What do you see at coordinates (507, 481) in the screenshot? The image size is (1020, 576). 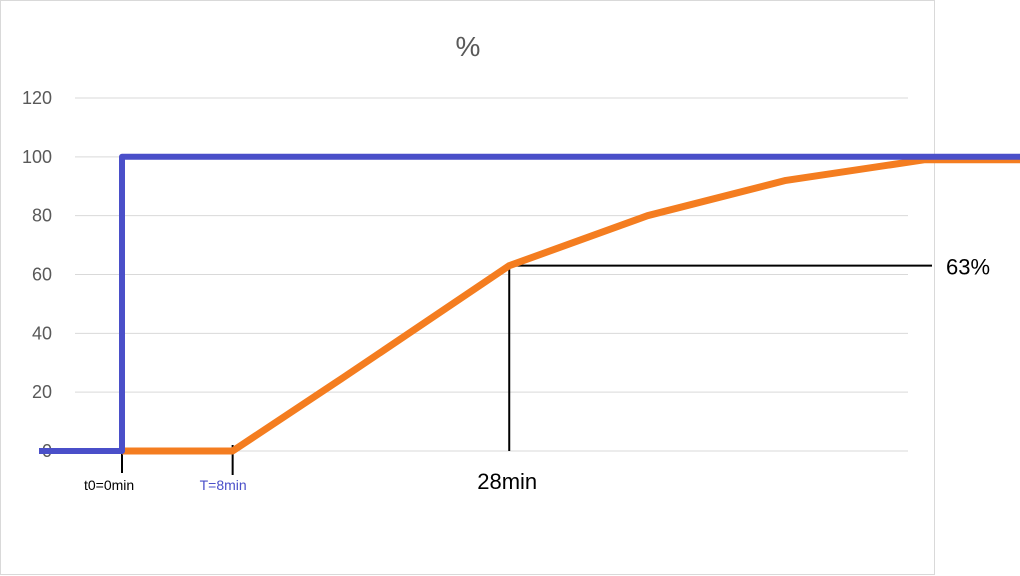 I see `annotation-28min-label: 28min` at bounding box center [507, 481].